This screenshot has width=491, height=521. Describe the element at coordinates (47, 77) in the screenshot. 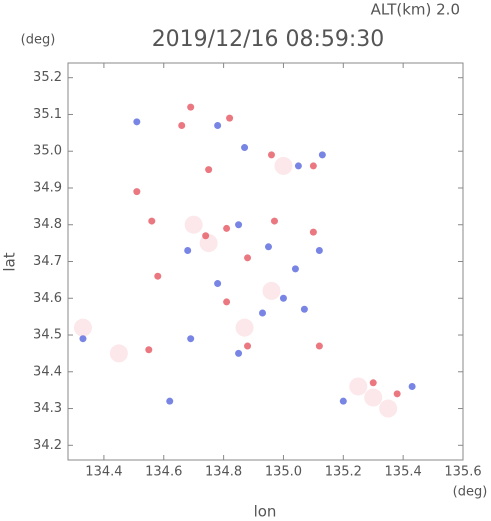

I see `y-tick-label: 35.2` at that location.